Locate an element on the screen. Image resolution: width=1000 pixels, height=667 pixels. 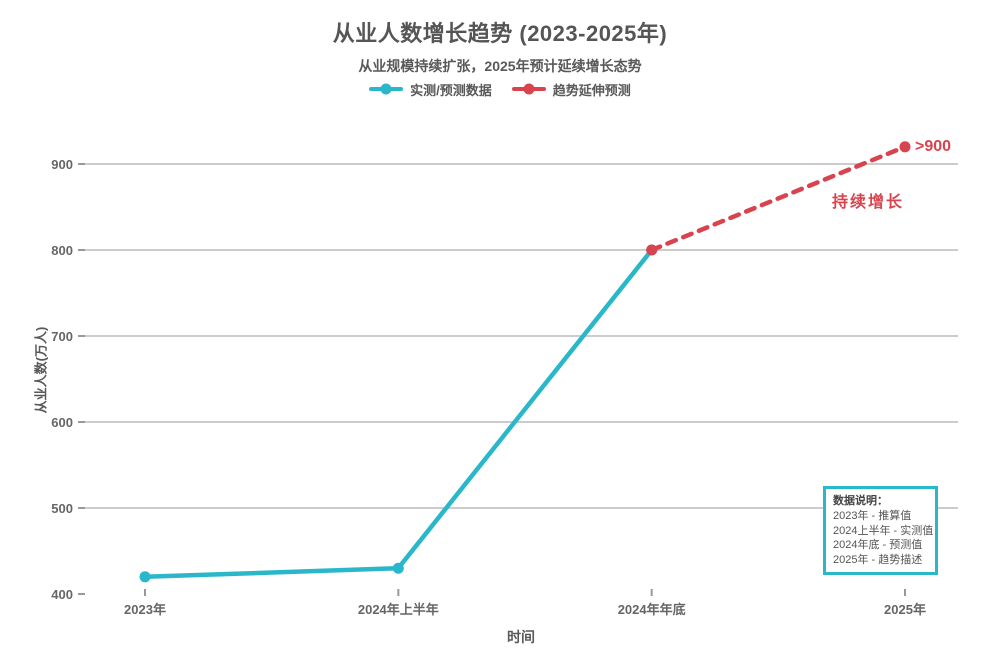
x-tick-label: 2025年 is located at coordinates (905, 609).